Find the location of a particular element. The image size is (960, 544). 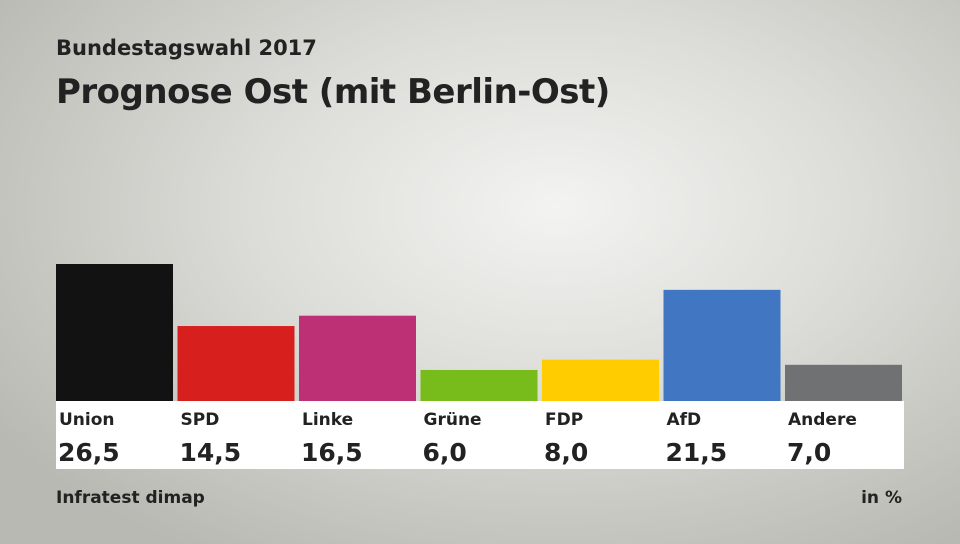

source-label: Infratest dimap is located at coordinates (130, 498).